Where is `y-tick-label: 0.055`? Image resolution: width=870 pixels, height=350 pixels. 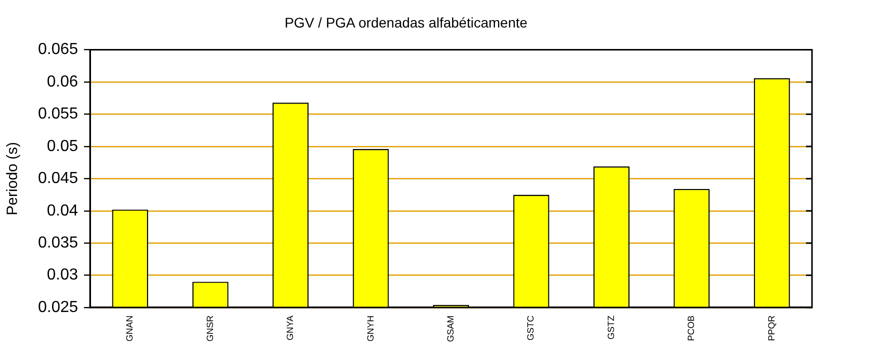
y-tick-label: 0.055 is located at coordinates (58, 114).